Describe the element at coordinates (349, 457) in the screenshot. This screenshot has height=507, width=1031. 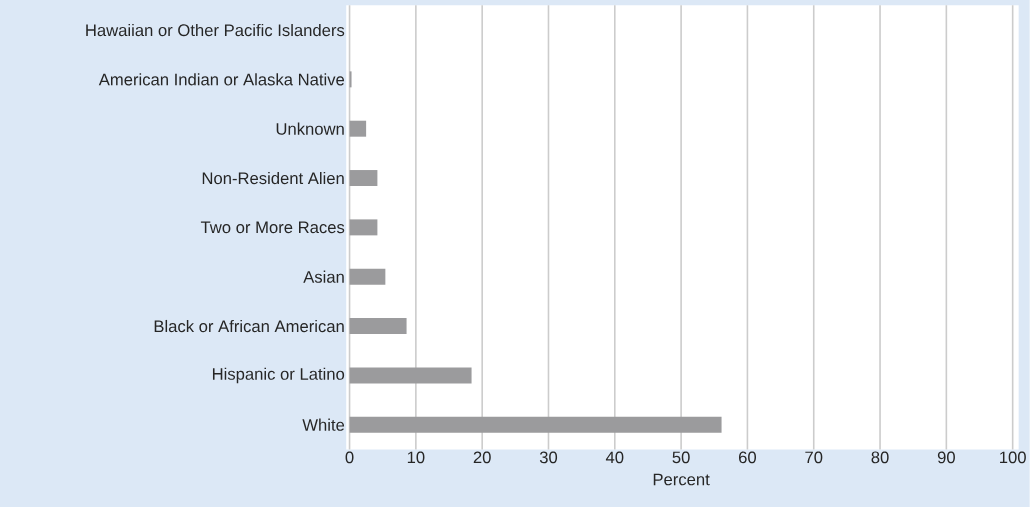
I see `x-tick-label: 0` at that location.